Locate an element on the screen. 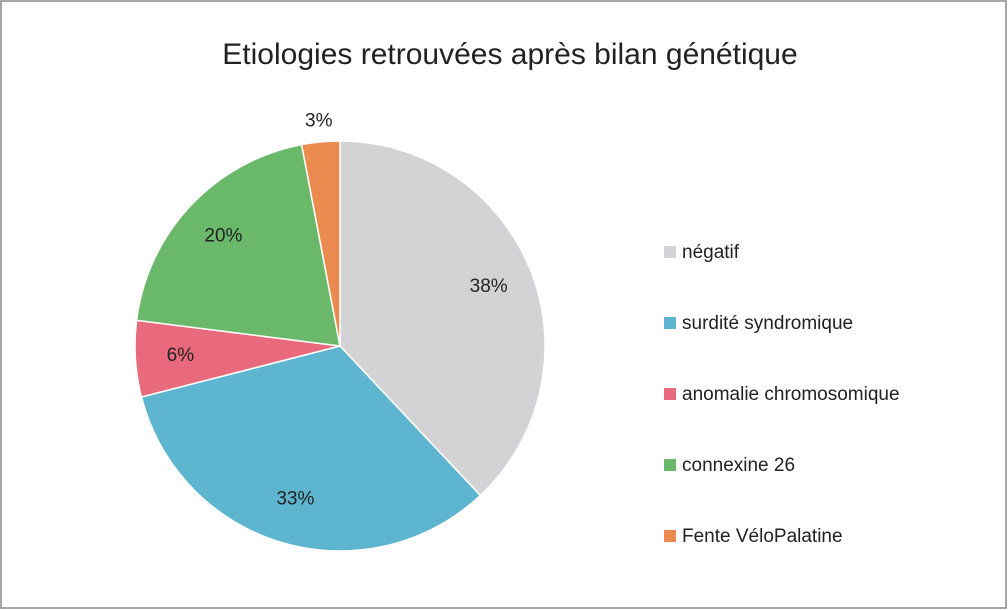 This screenshot has height=610, width=1008. legend-label: négatif is located at coordinates (711, 252).